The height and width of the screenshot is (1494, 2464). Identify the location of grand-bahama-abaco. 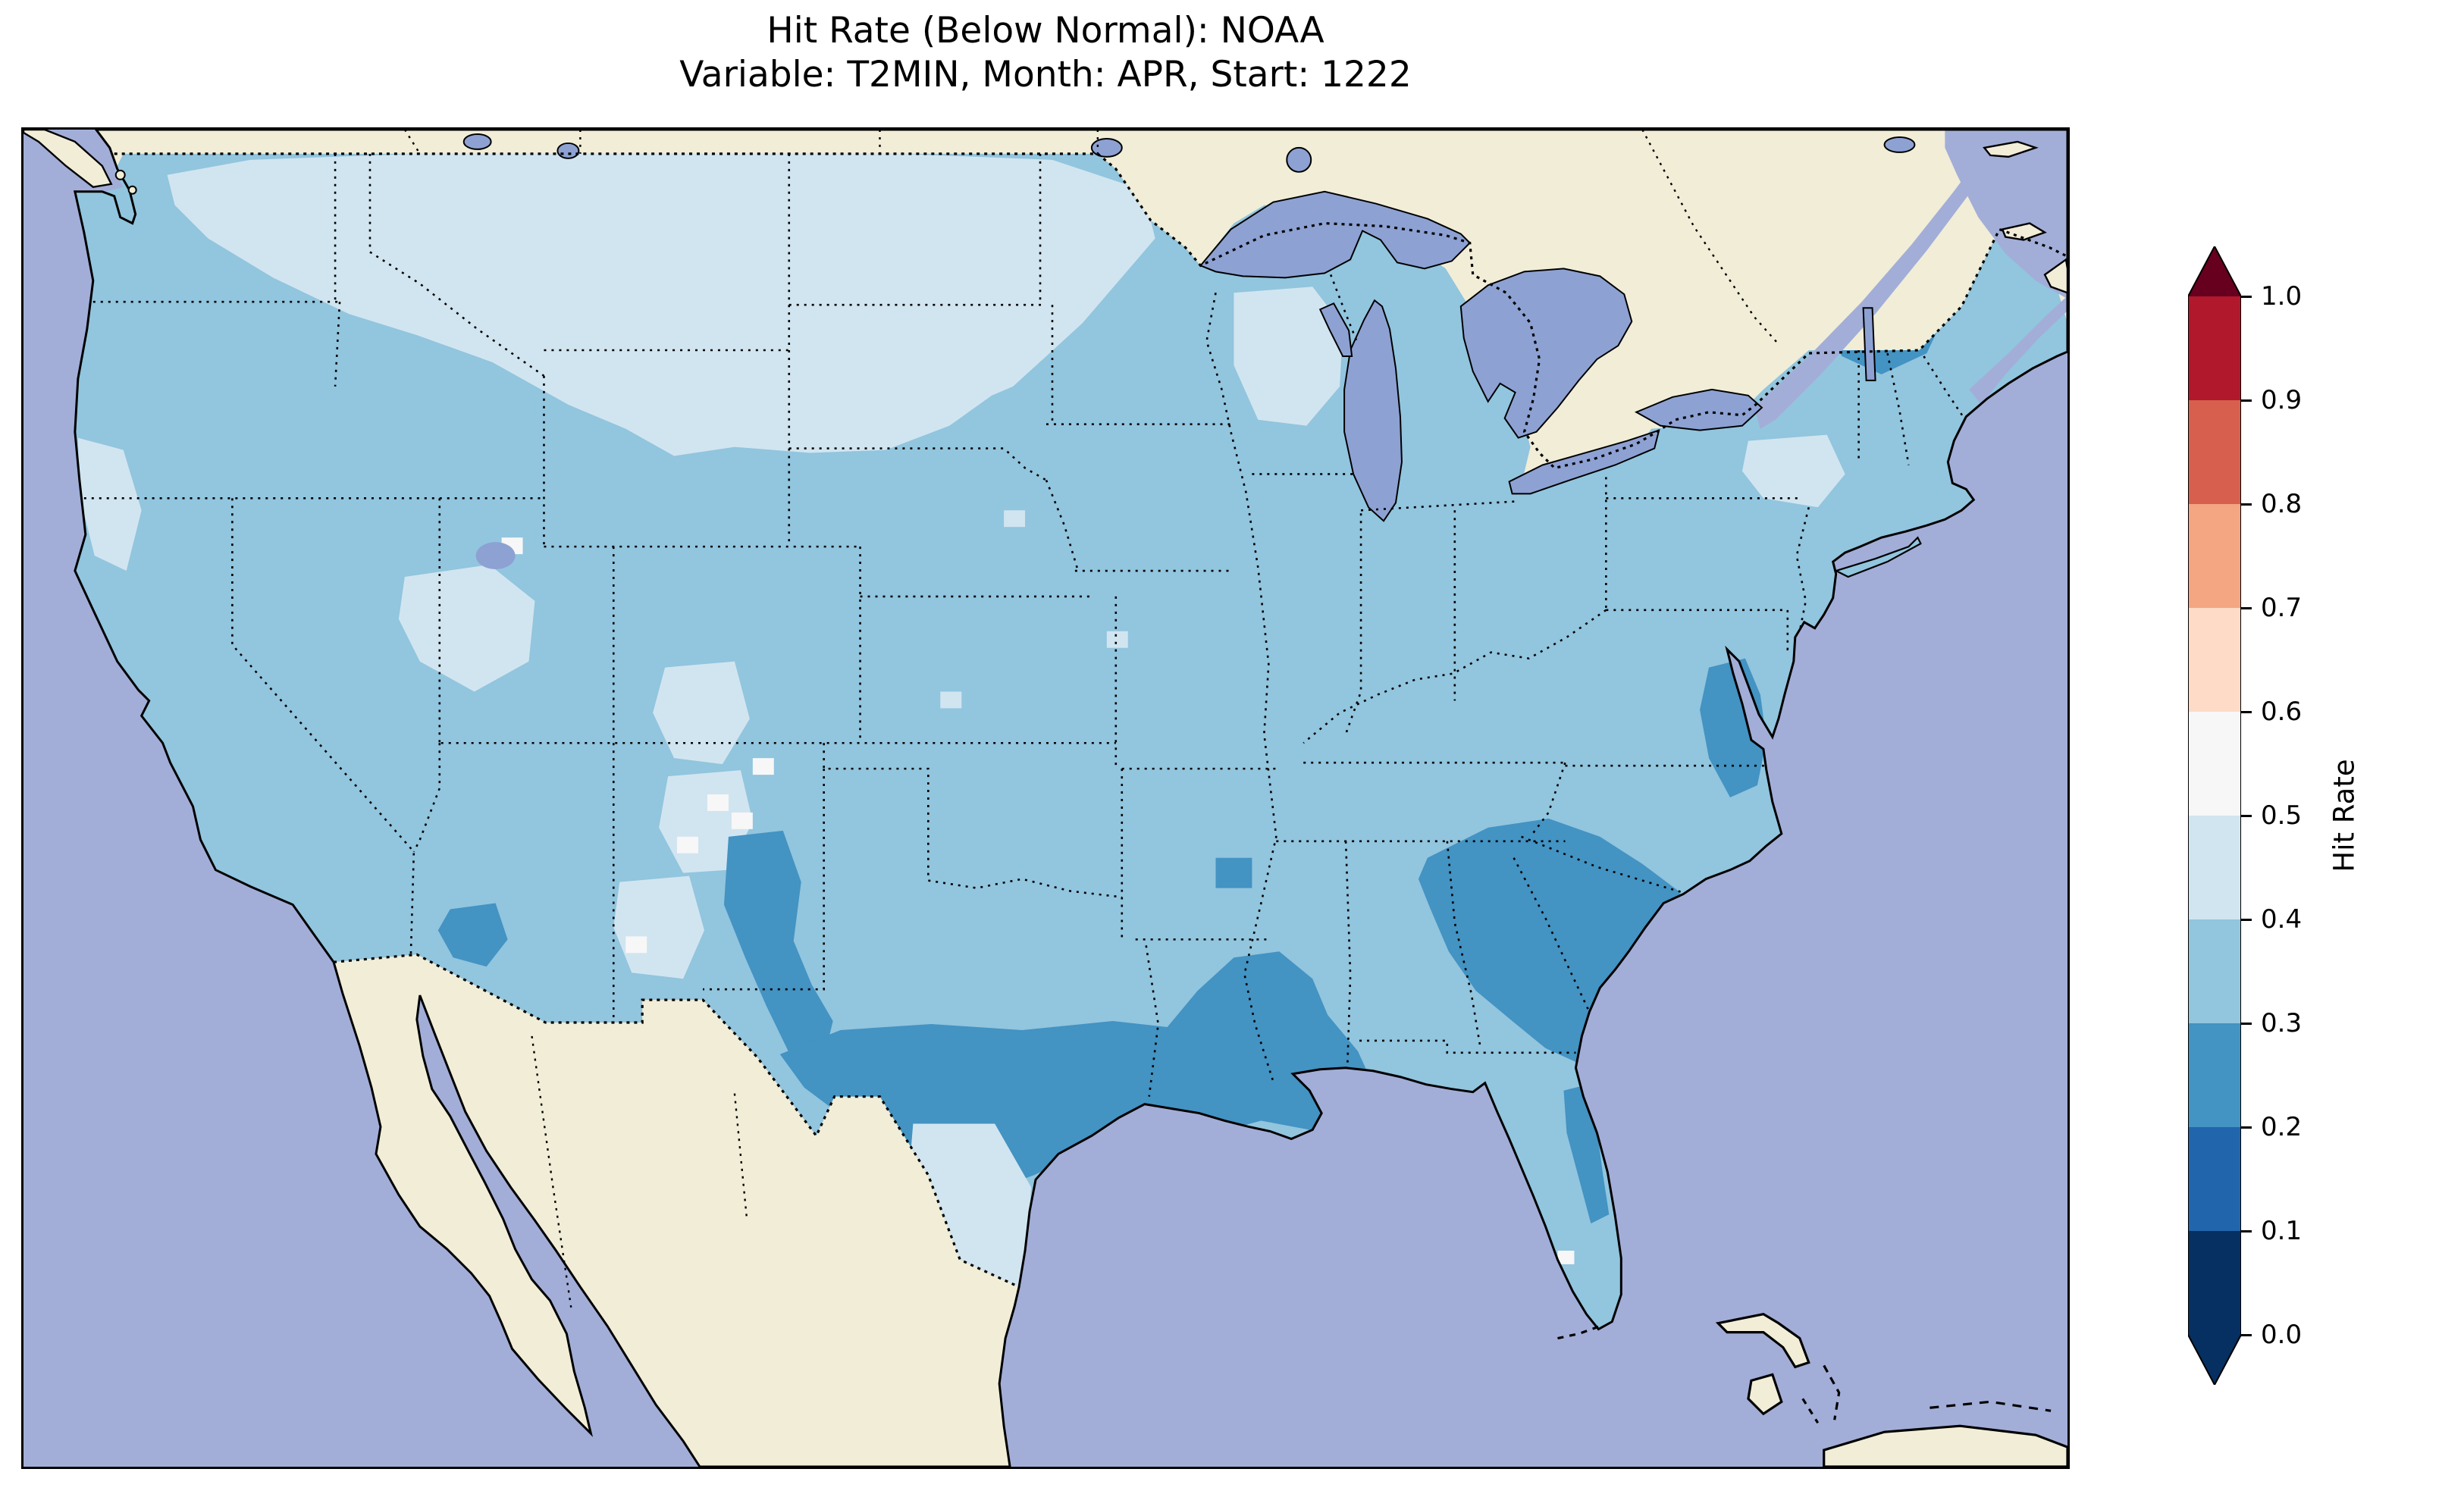
(1762, 1341).